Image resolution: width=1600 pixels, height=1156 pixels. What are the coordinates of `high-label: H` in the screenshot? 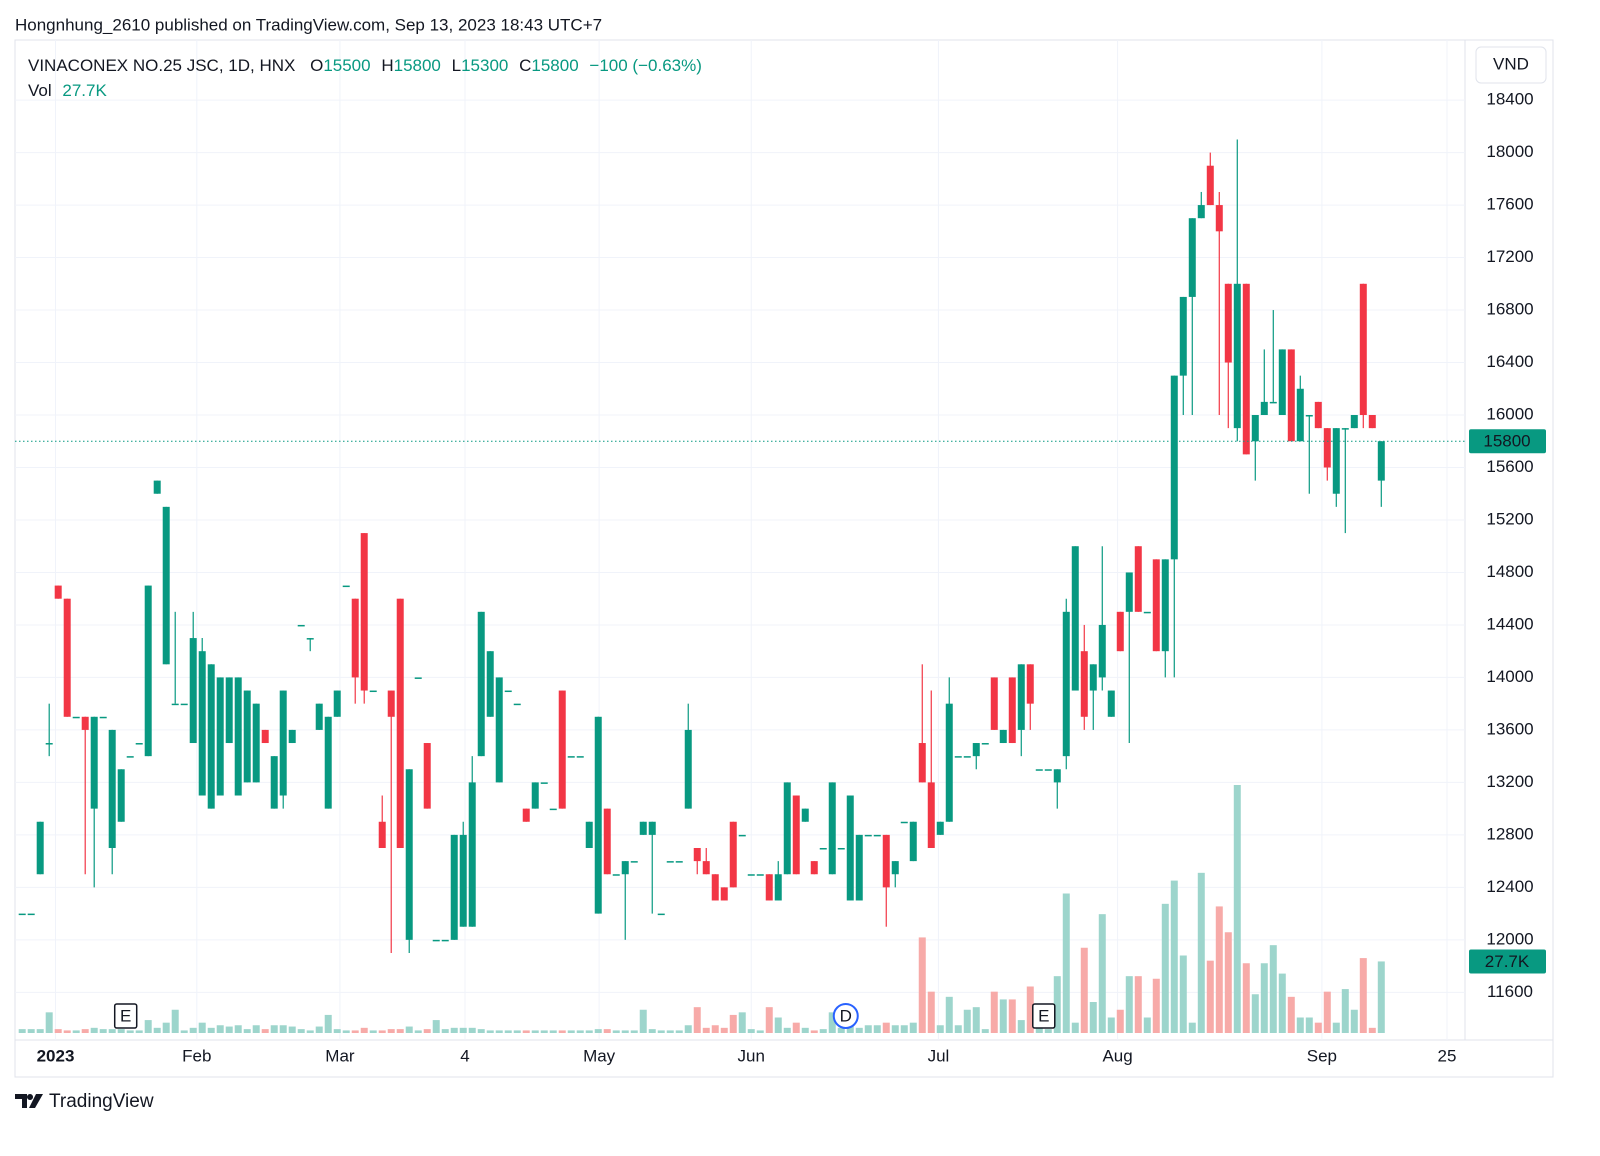 It's located at (387, 65).